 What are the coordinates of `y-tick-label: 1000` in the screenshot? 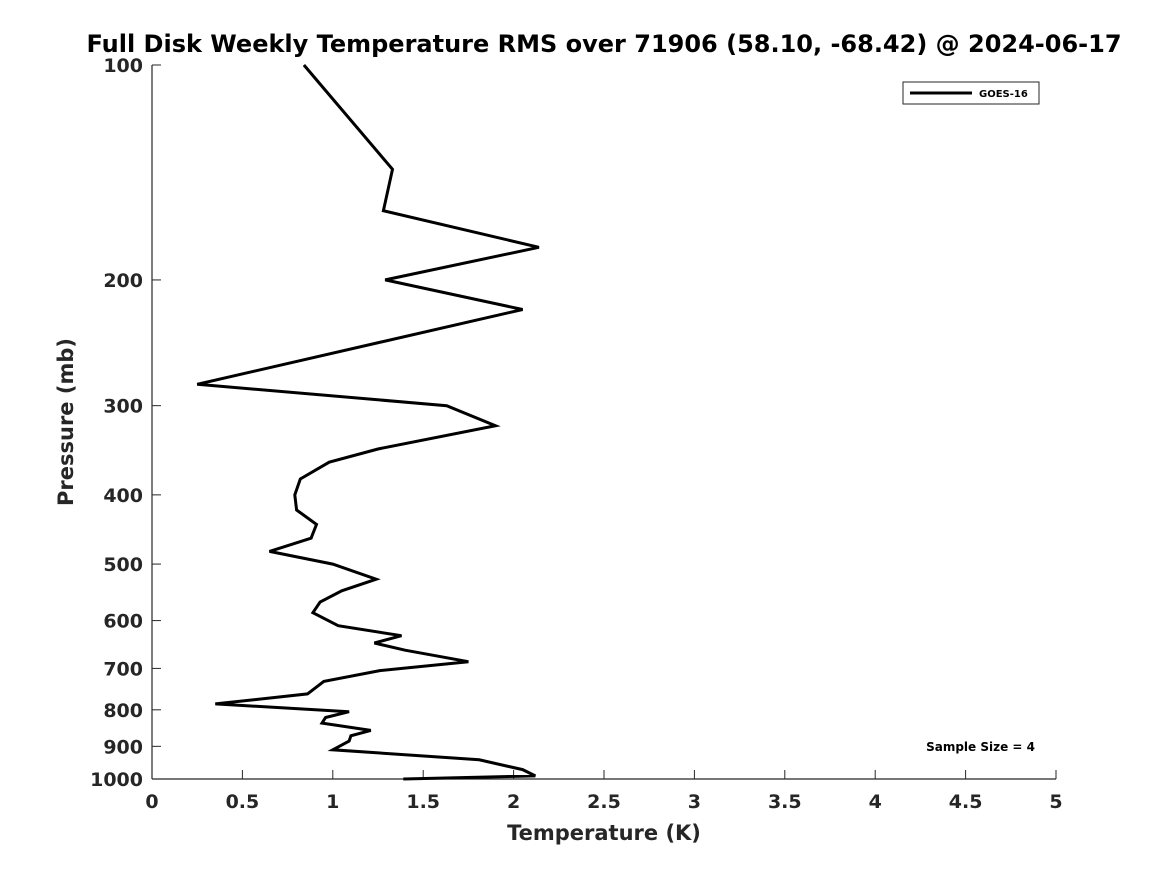 It's located at (116, 780).